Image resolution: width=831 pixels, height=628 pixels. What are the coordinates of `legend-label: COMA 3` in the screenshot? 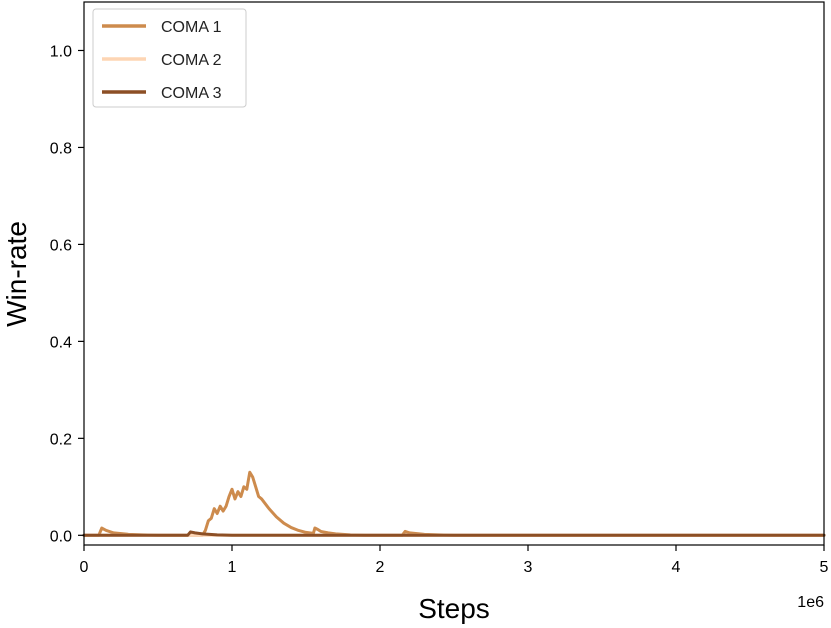 It's located at (191, 93).